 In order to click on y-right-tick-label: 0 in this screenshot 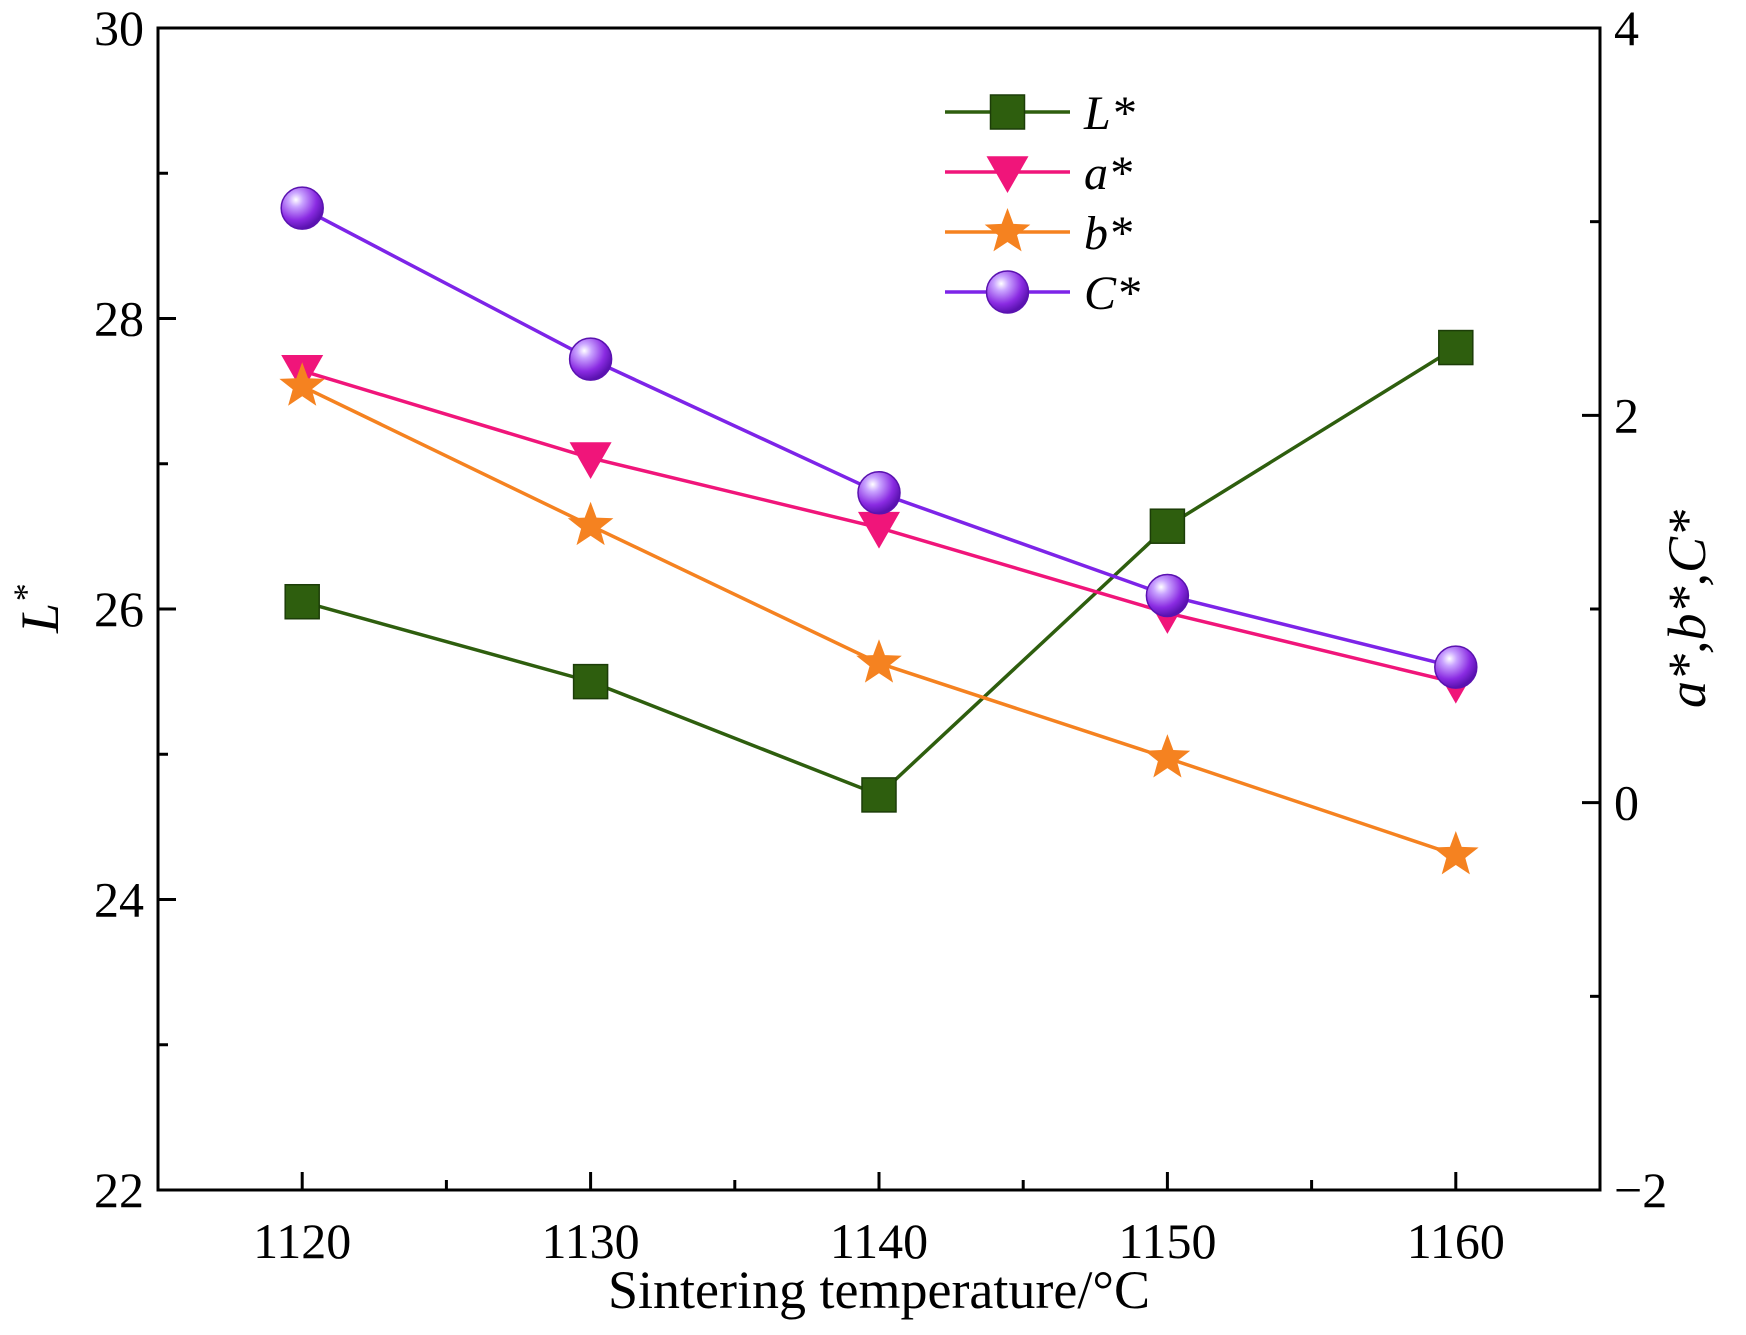, I will do `click(1626, 803)`.